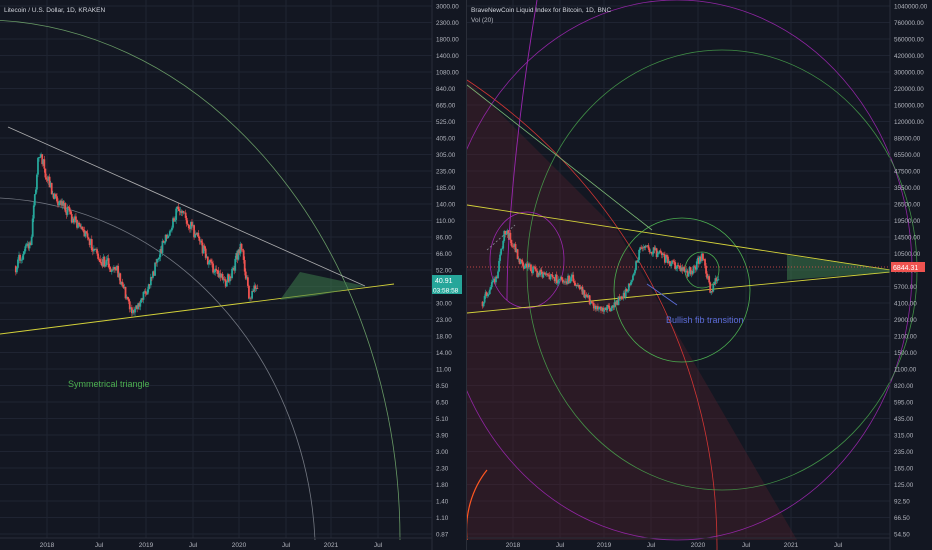 Image resolution: width=932 pixels, height=550 pixels. Describe the element at coordinates (446, 155) in the screenshot. I see `y-tick-label: 305.00` at that location.